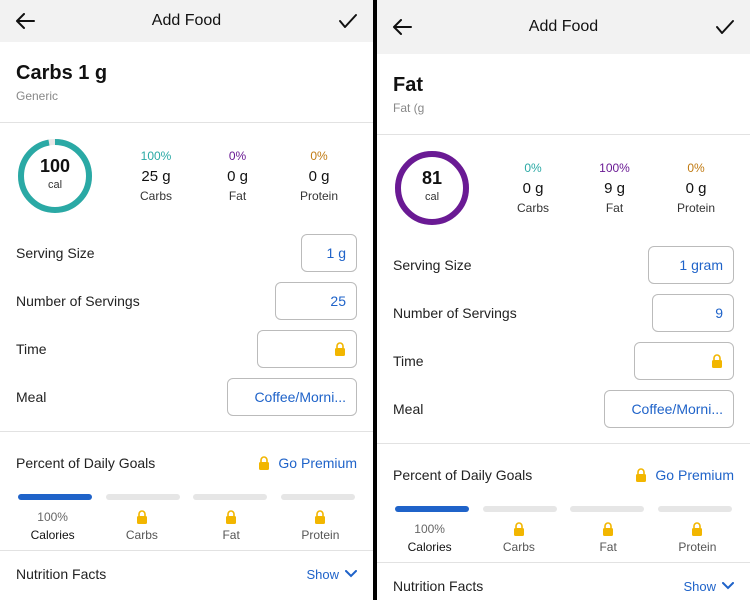 The image size is (750, 600). Describe the element at coordinates (693, 313) in the screenshot. I see `servings-field: 9` at that location.